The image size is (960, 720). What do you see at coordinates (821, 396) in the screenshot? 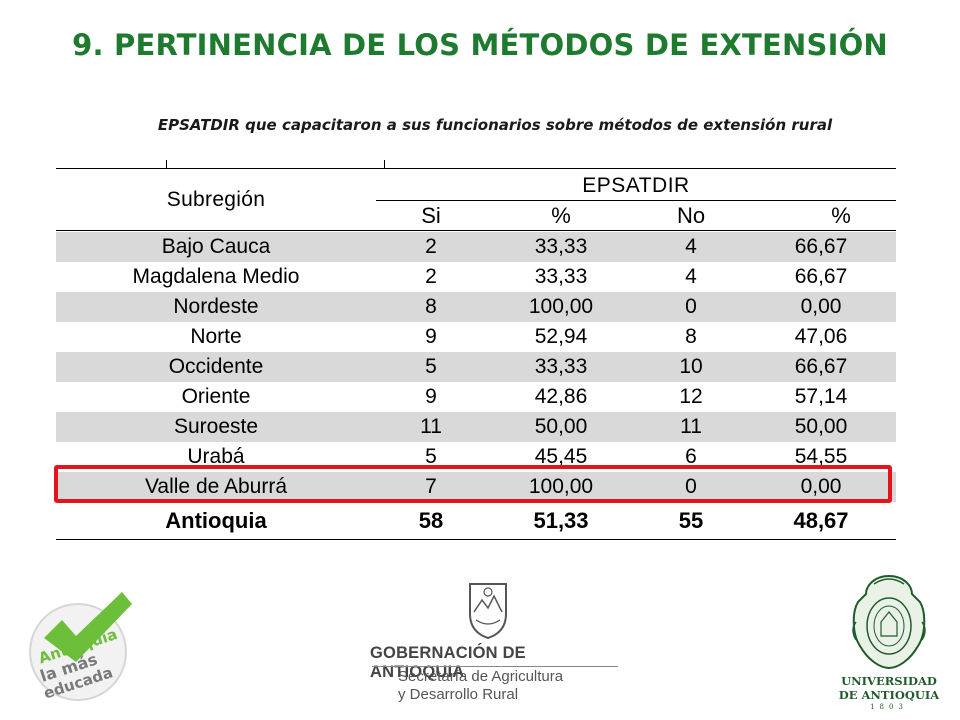
I see `cell-no-percent: 57,14` at bounding box center [821, 396].